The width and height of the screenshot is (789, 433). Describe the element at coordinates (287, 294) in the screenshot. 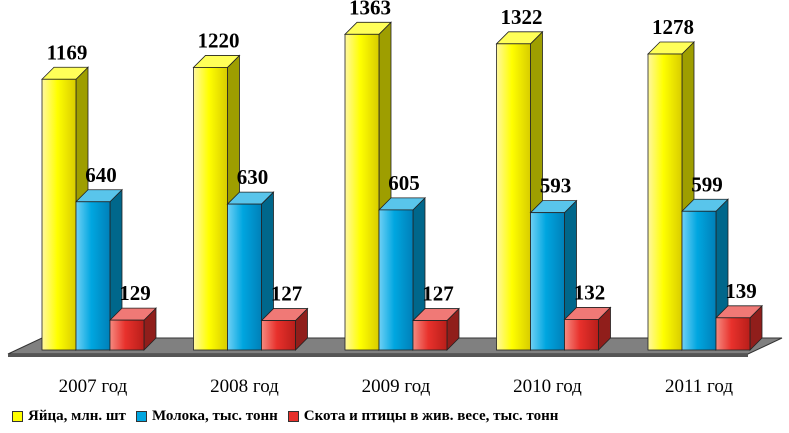

I see `value-label-2-1: 127` at that location.